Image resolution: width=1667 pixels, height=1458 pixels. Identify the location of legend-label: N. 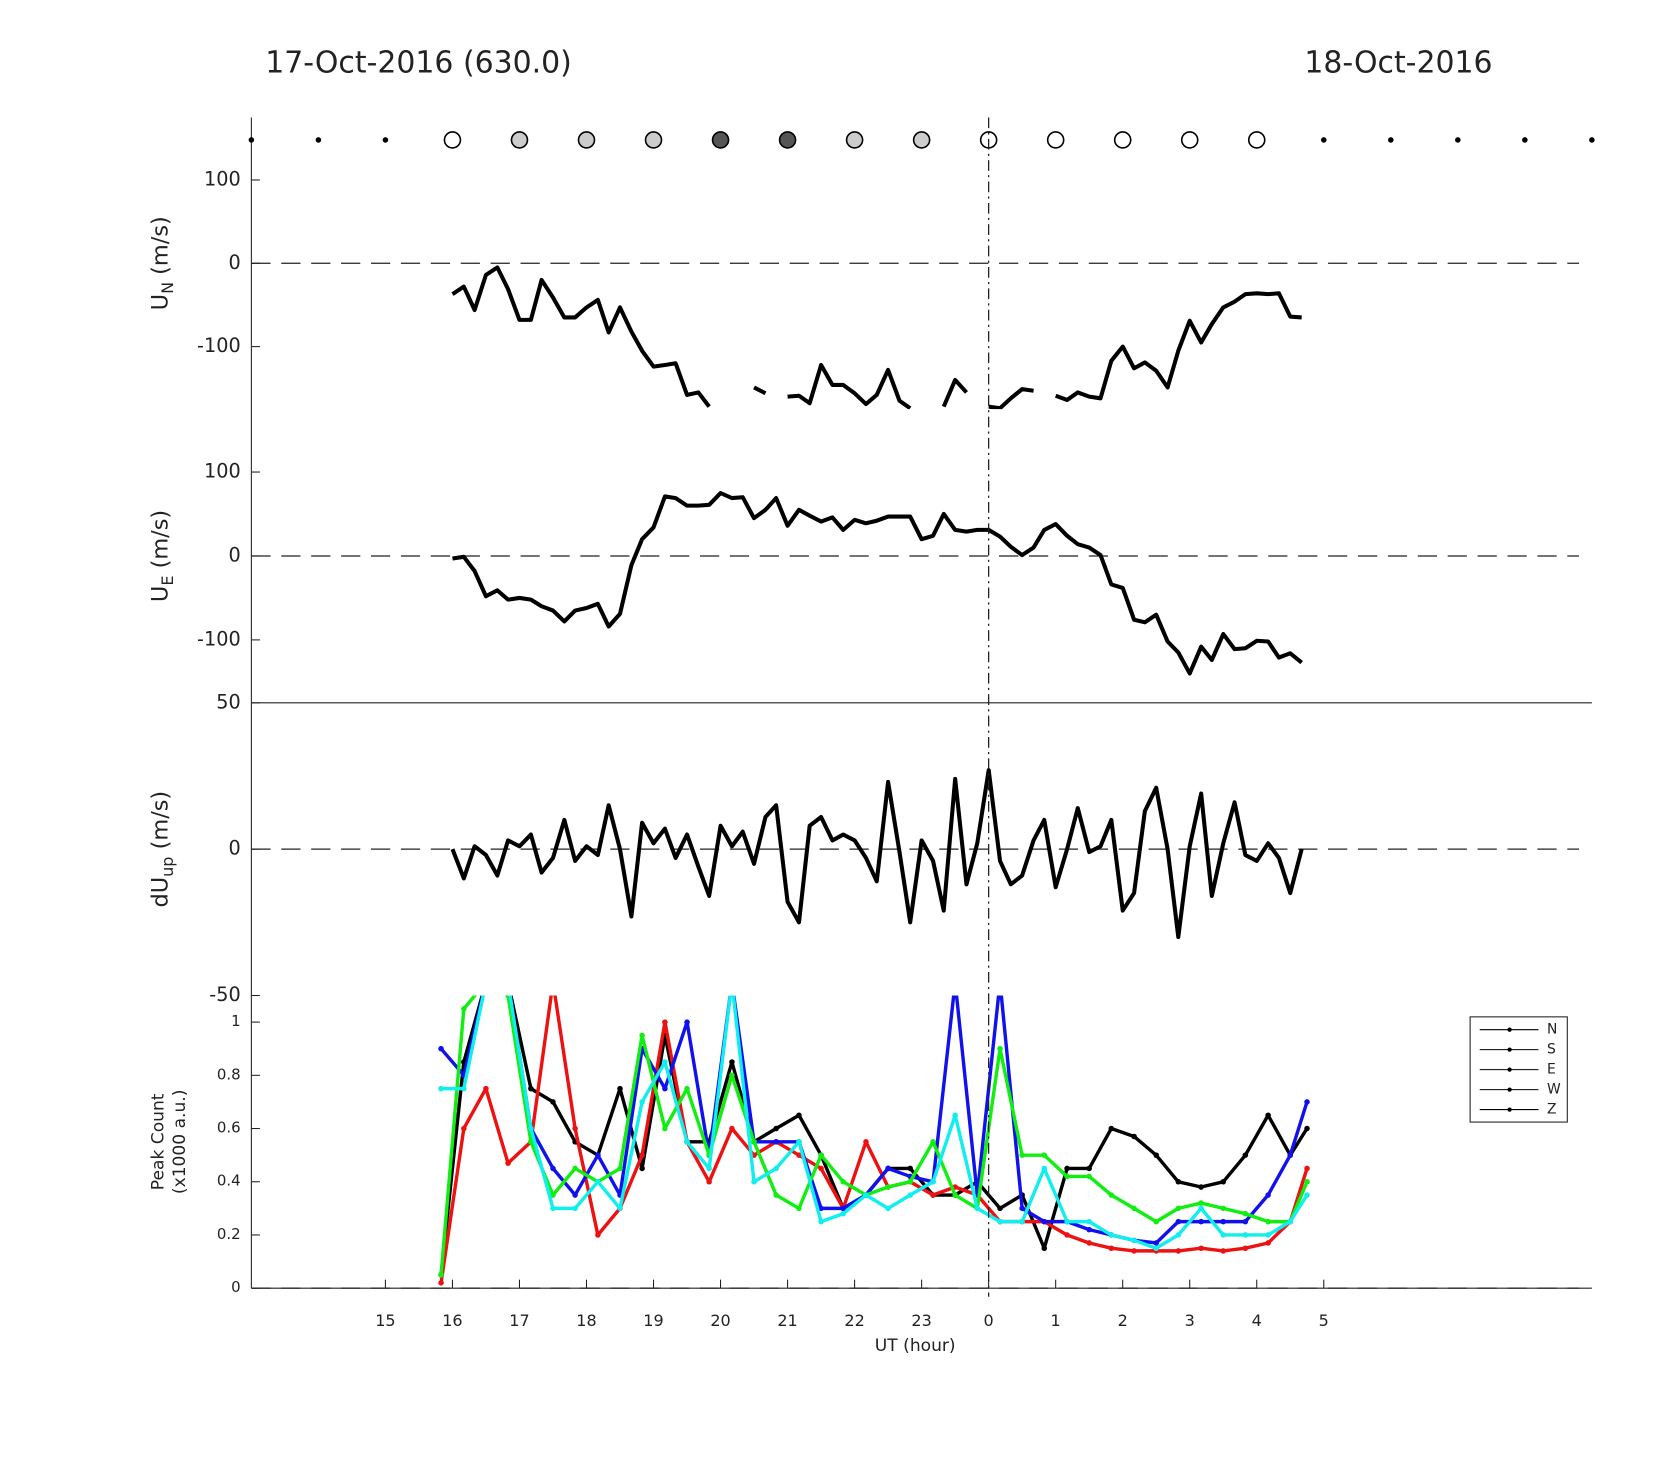
(1552, 1030).